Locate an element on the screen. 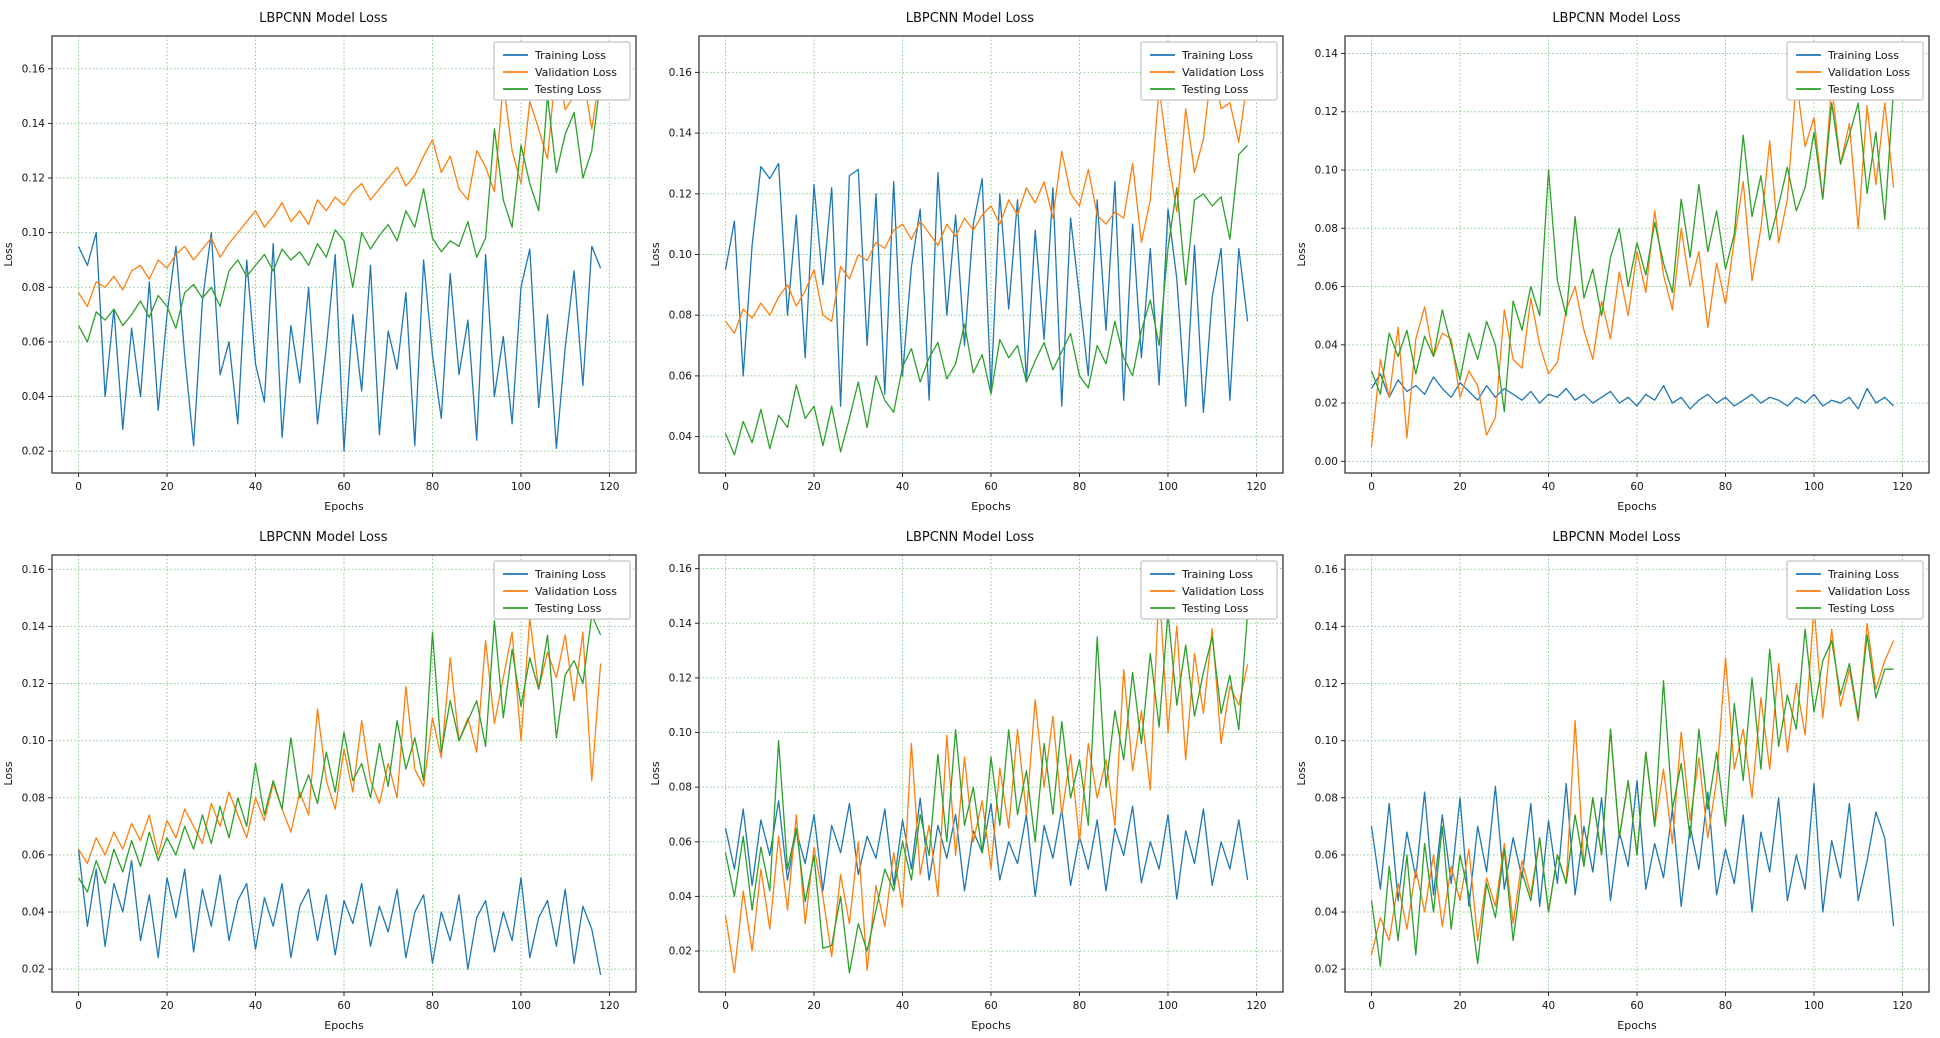  x-tick-label: 20 is located at coordinates (166, 487).